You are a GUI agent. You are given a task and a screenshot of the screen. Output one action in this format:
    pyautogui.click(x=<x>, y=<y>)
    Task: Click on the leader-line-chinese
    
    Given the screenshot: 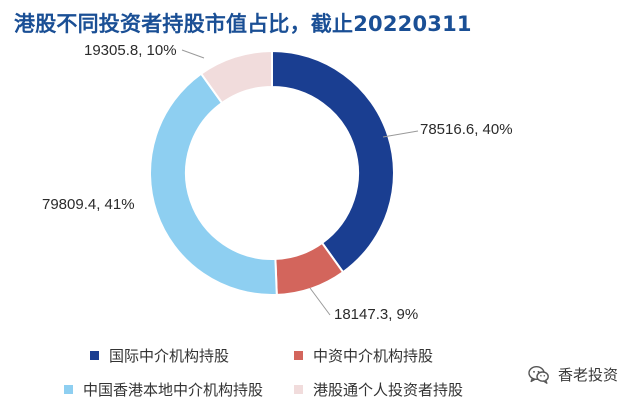 What is the action you would take?
    pyautogui.click(x=320, y=301)
    